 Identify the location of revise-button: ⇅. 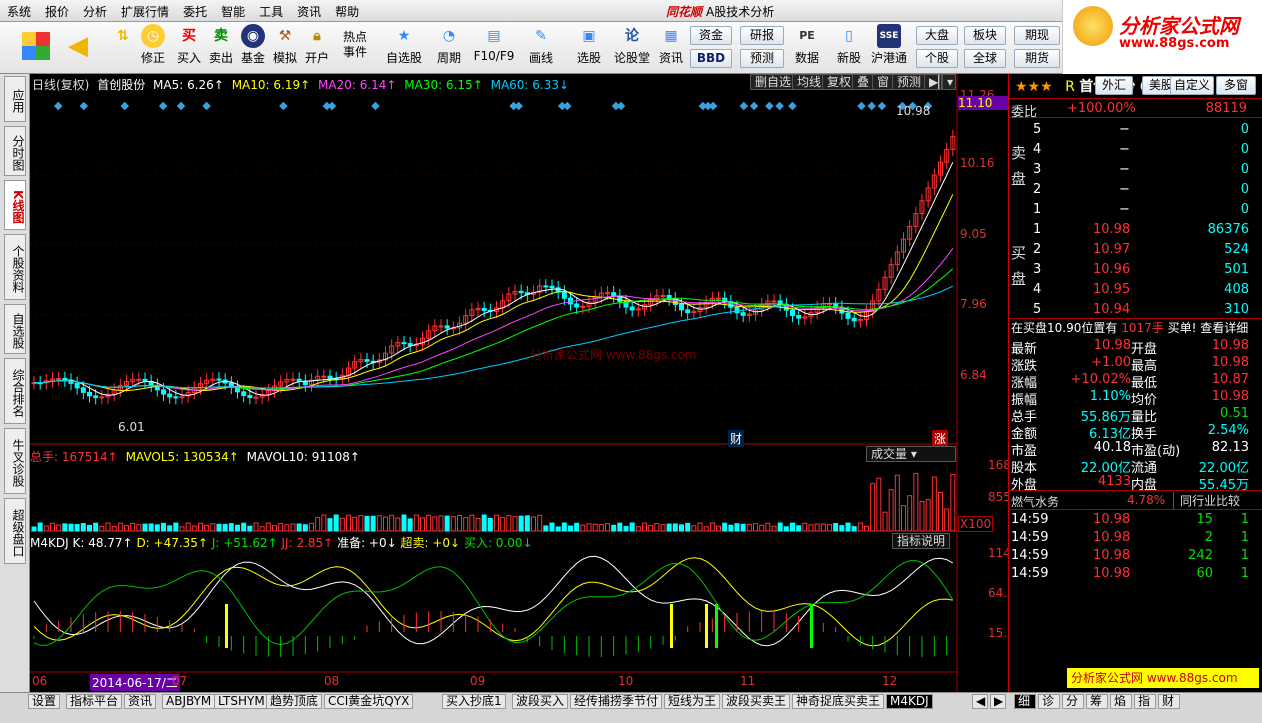
(123, 36).